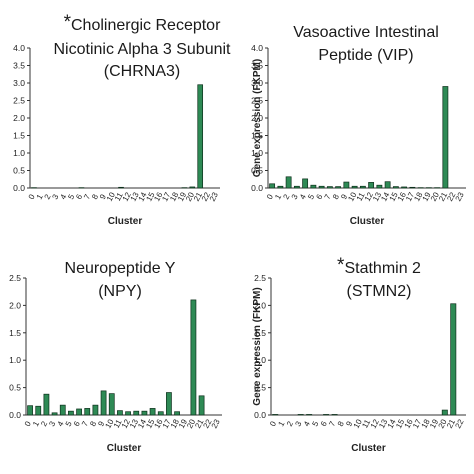 This screenshot has width=474, height=474. I want to click on chart-title-line-0-0: *Cholinergic Receptor, so click(142, 23).